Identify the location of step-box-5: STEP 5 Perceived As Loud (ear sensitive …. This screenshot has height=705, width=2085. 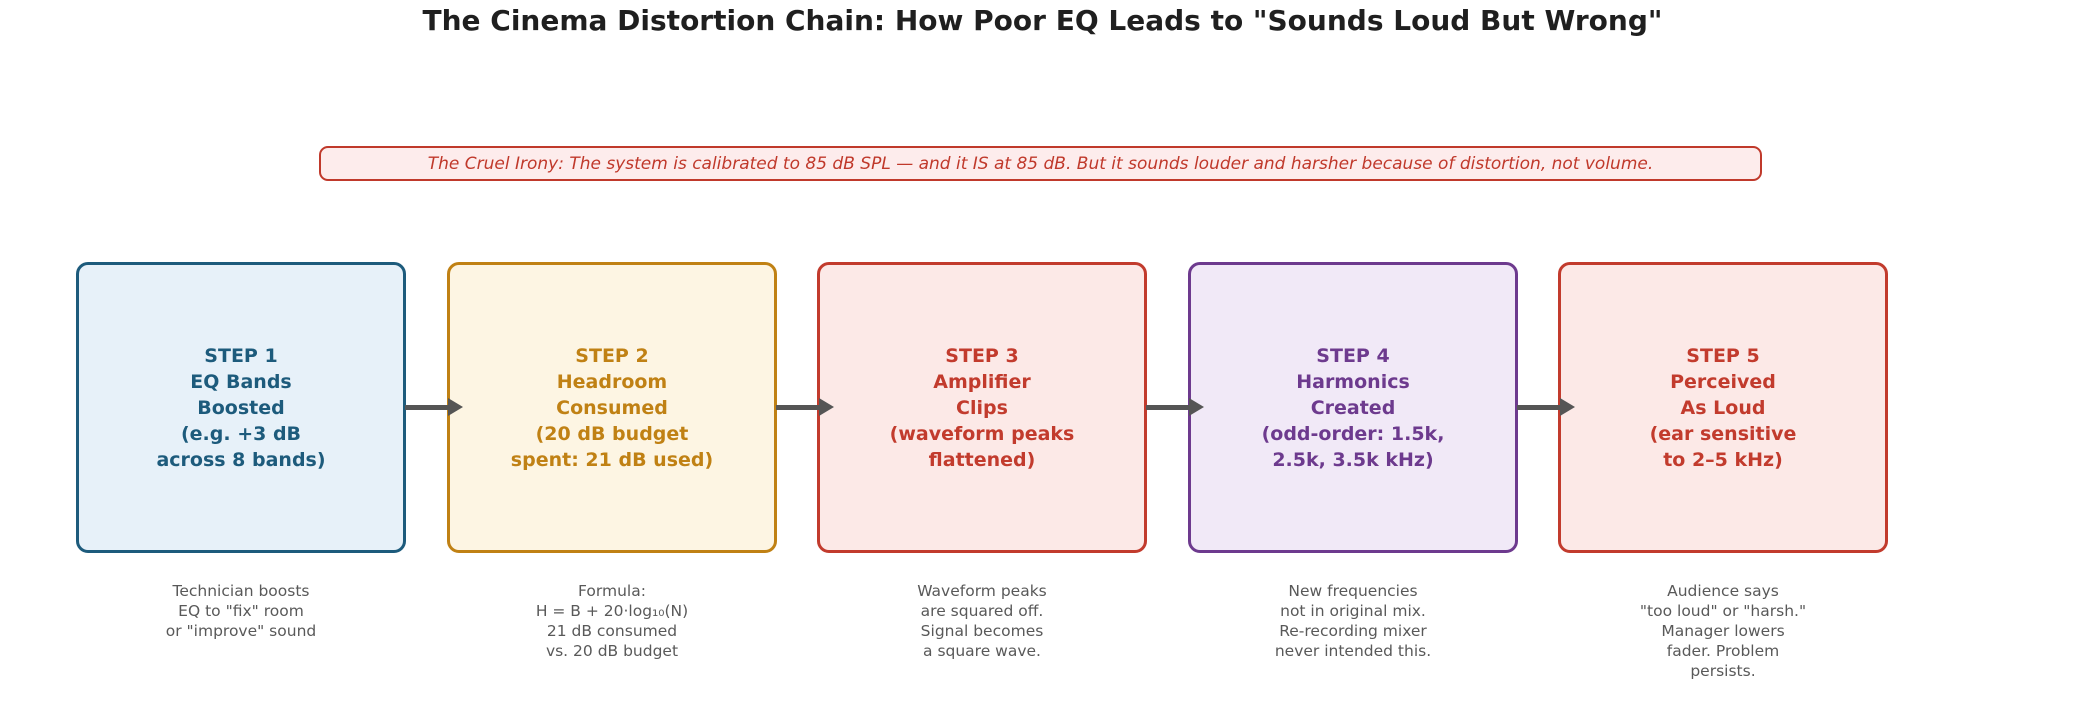
(1723, 407).